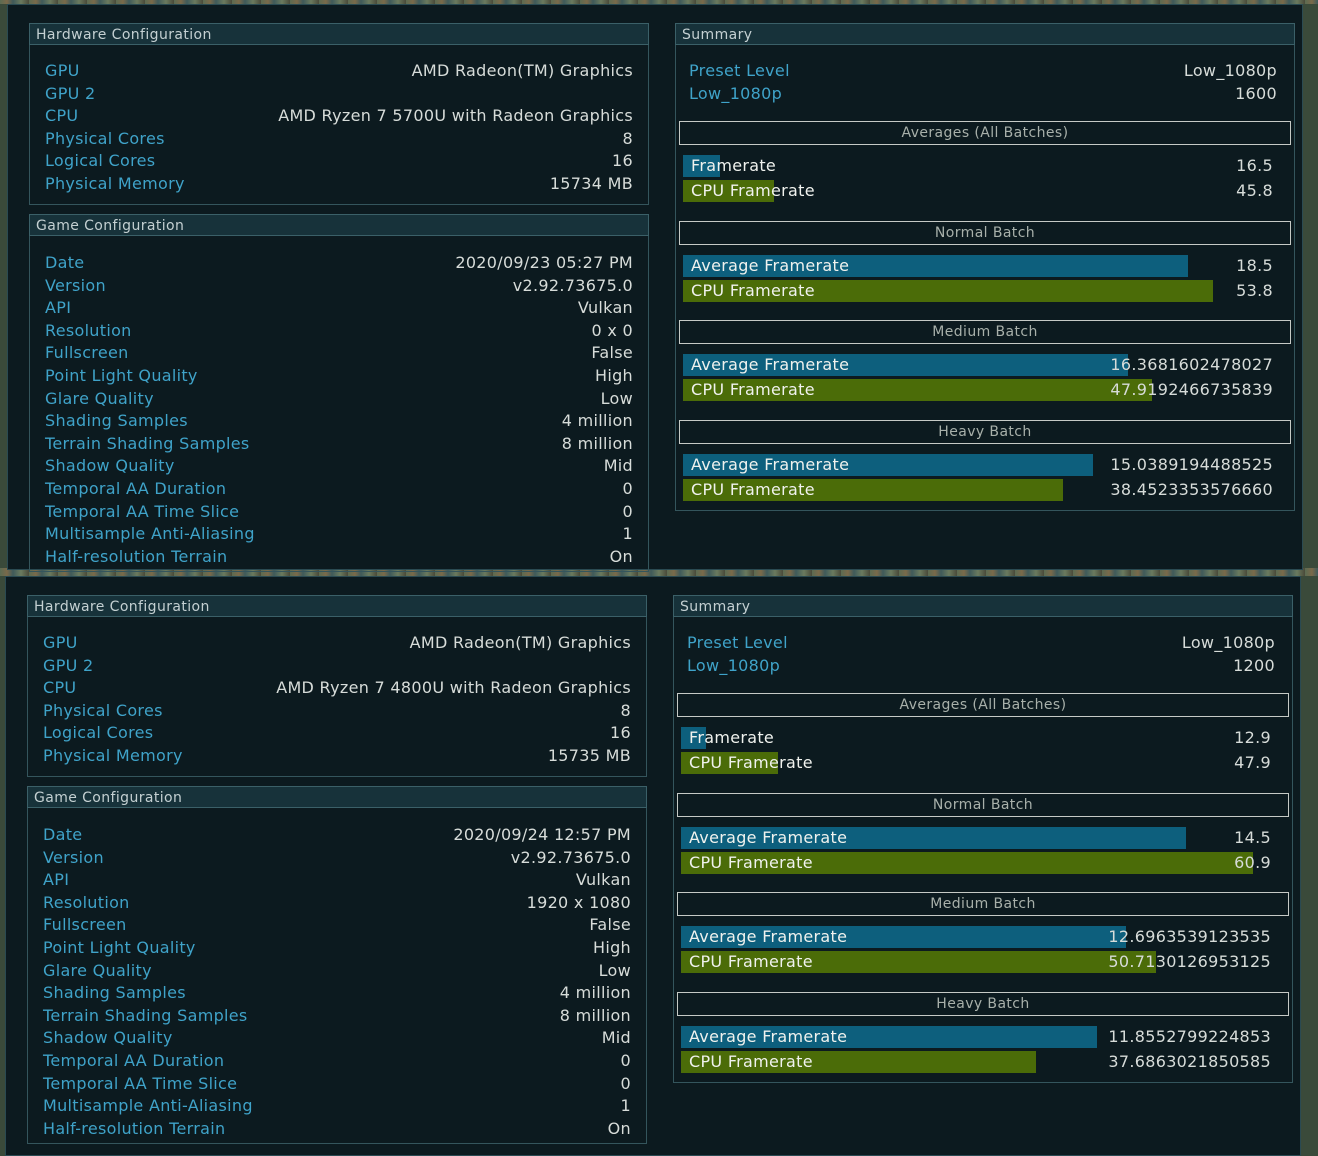 The width and height of the screenshot is (1318, 1156). What do you see at coordinates (134, 1128) in the screenshot?
I see `game-config-row-label: Half-resolution Terrain` at bounding box center [134, 1128].